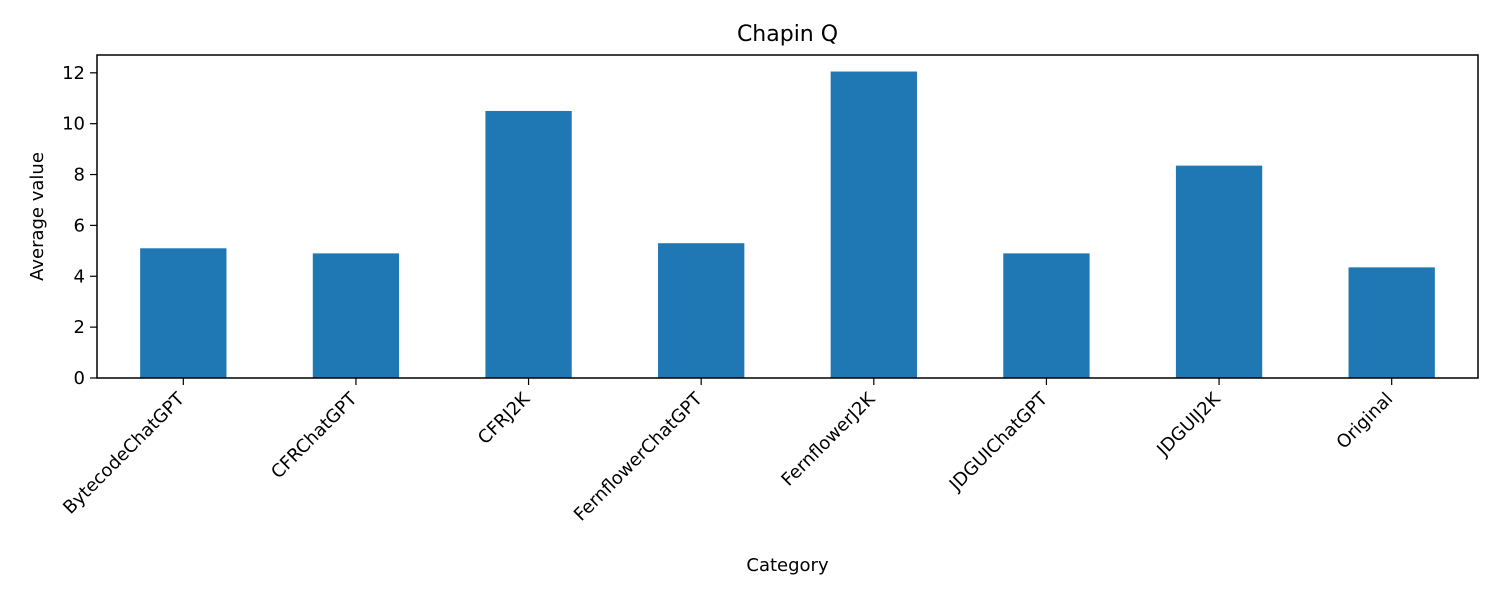  Describe the element at coordinates (1365, 421) in the screenshot. I see `x-tick-label: Original` at that location.